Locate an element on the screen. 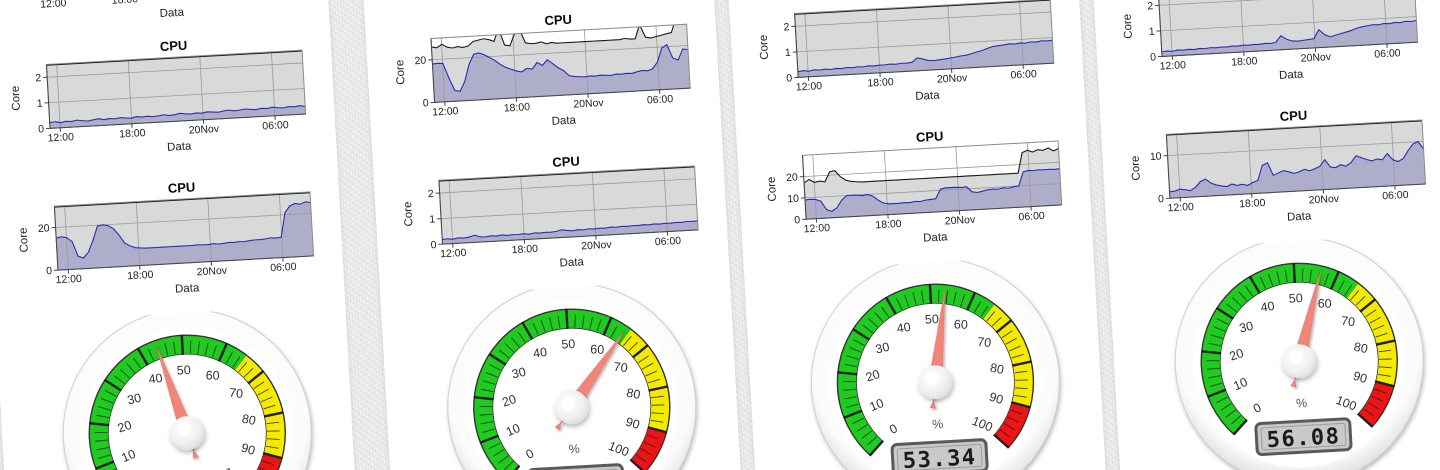 The height and width of the screenshot is (470, 1440). usage-gauge: 0 10 20 30 40 50 60 70 80 90 100% 53.34 is located at coordinates (936, 362).